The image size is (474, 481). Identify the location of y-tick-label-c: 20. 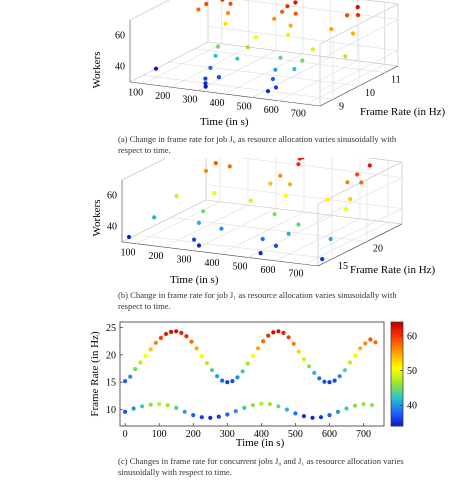
(111, 355).